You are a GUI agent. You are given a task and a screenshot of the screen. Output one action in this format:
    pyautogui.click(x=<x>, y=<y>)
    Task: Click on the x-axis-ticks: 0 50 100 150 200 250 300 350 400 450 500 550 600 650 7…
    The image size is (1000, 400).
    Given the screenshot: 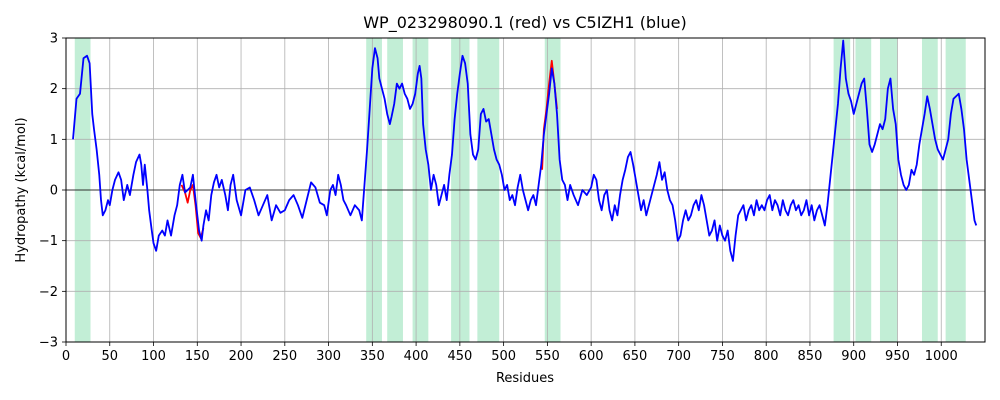 What is the action you would take?
    pyautogui.click(x=510, y=353)
    